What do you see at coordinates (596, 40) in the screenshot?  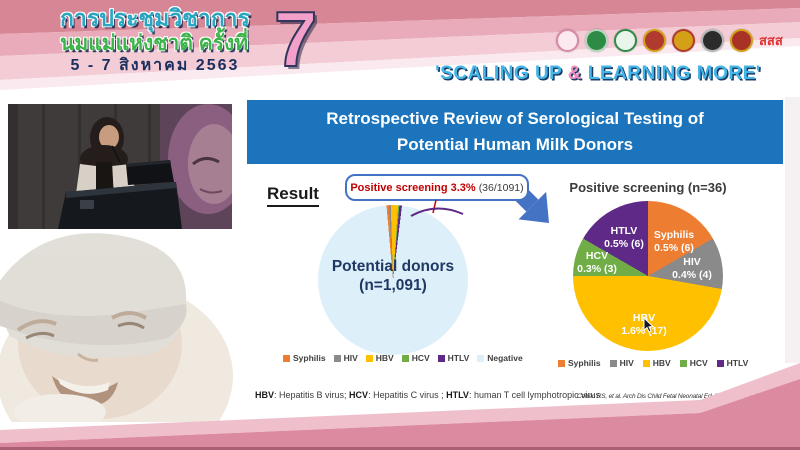 I see `ministry-of-public-health-logo-icon` at bounding box center [596, 40].